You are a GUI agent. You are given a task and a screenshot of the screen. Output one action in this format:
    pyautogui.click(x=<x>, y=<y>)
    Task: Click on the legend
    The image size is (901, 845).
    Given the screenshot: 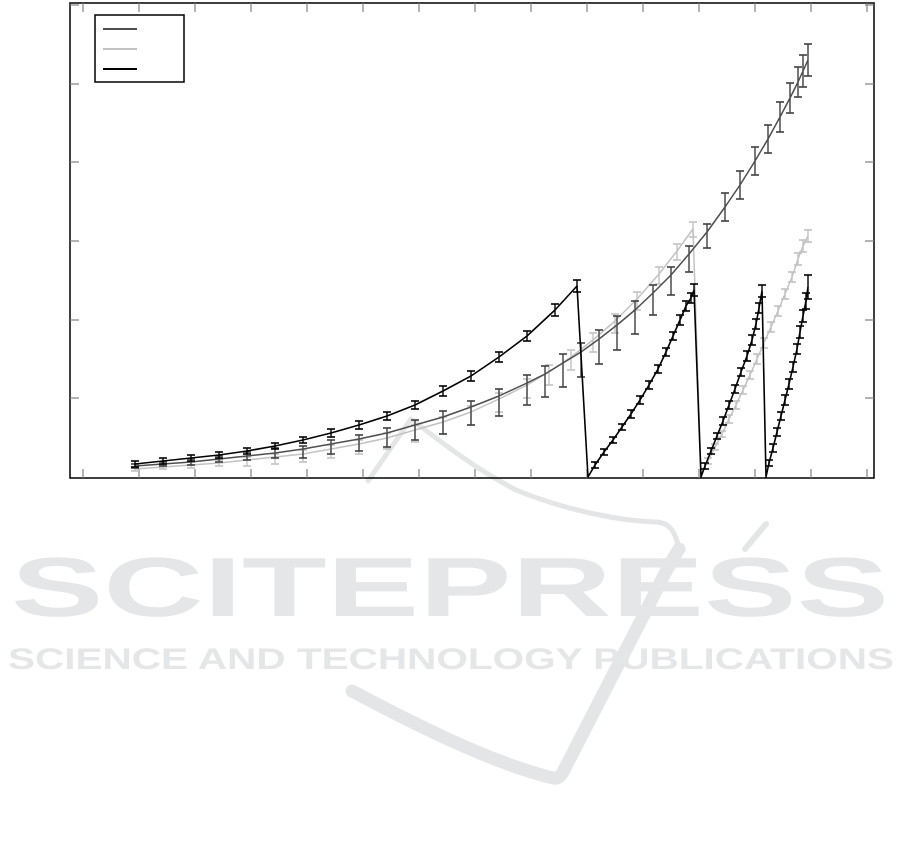 What is the action you would take?
    pyautogui.click(x=139, y=48)
    